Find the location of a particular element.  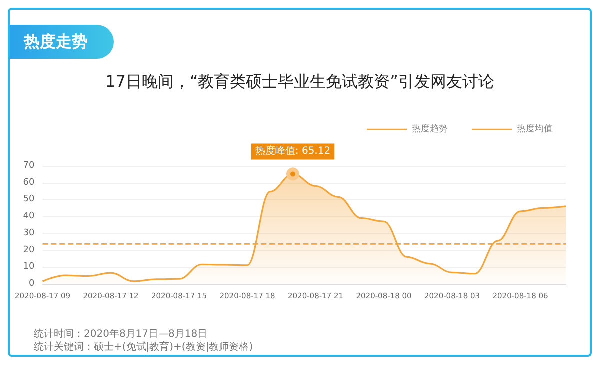

y-tick-label: 60 is located at coordinates (29, 183).